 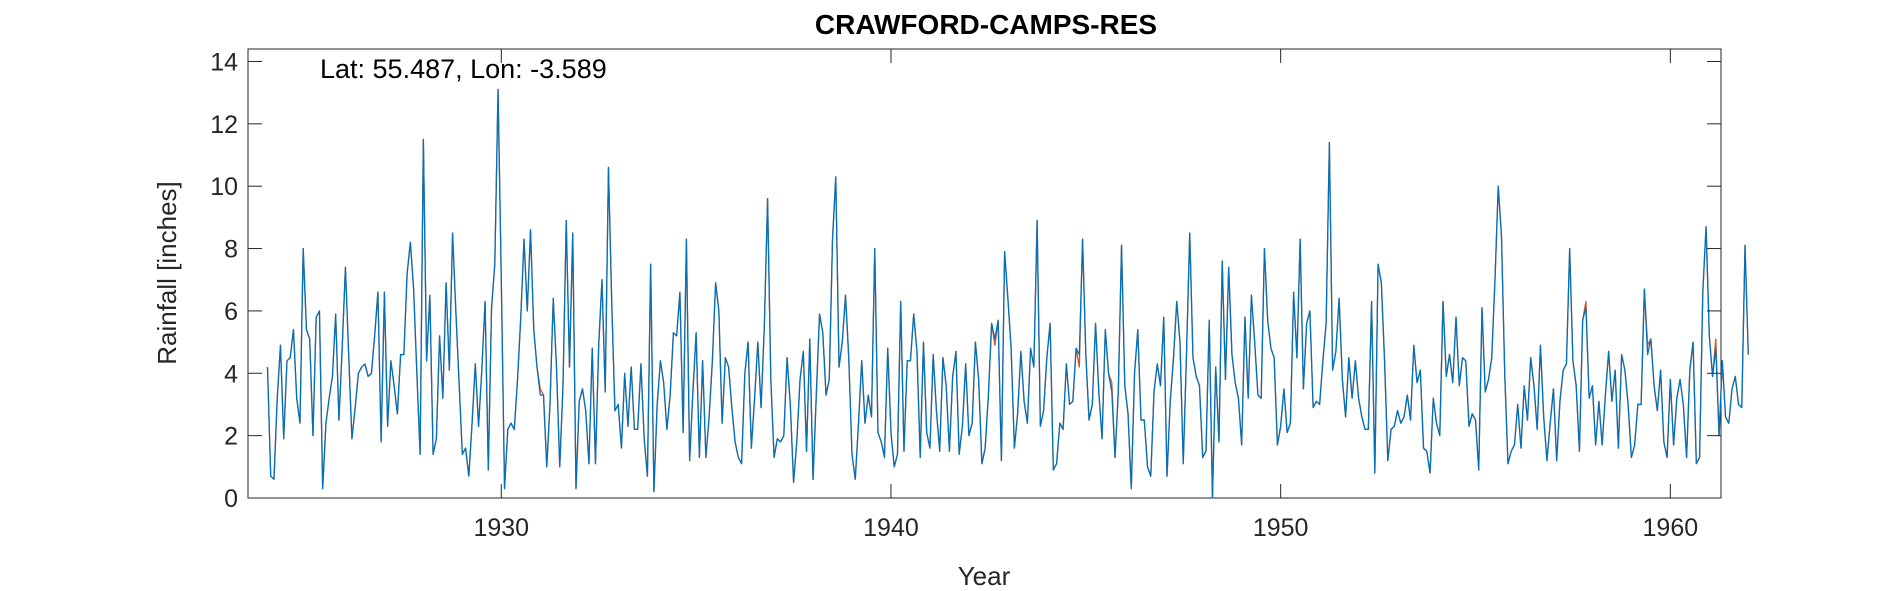 What do you see at coordinates (231, 250) in the screenshot?
I see `y-tick-label: 8` at bounding box center [231, 250].